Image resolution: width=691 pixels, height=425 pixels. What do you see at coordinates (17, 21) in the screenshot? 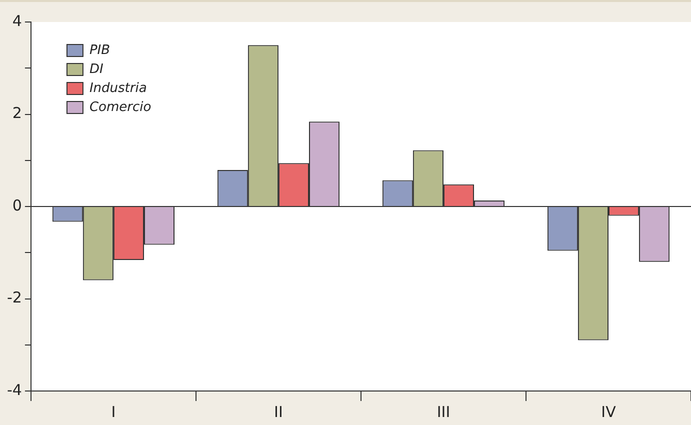
I see `y-tick-label: 4` at bounding box center [17, 21].